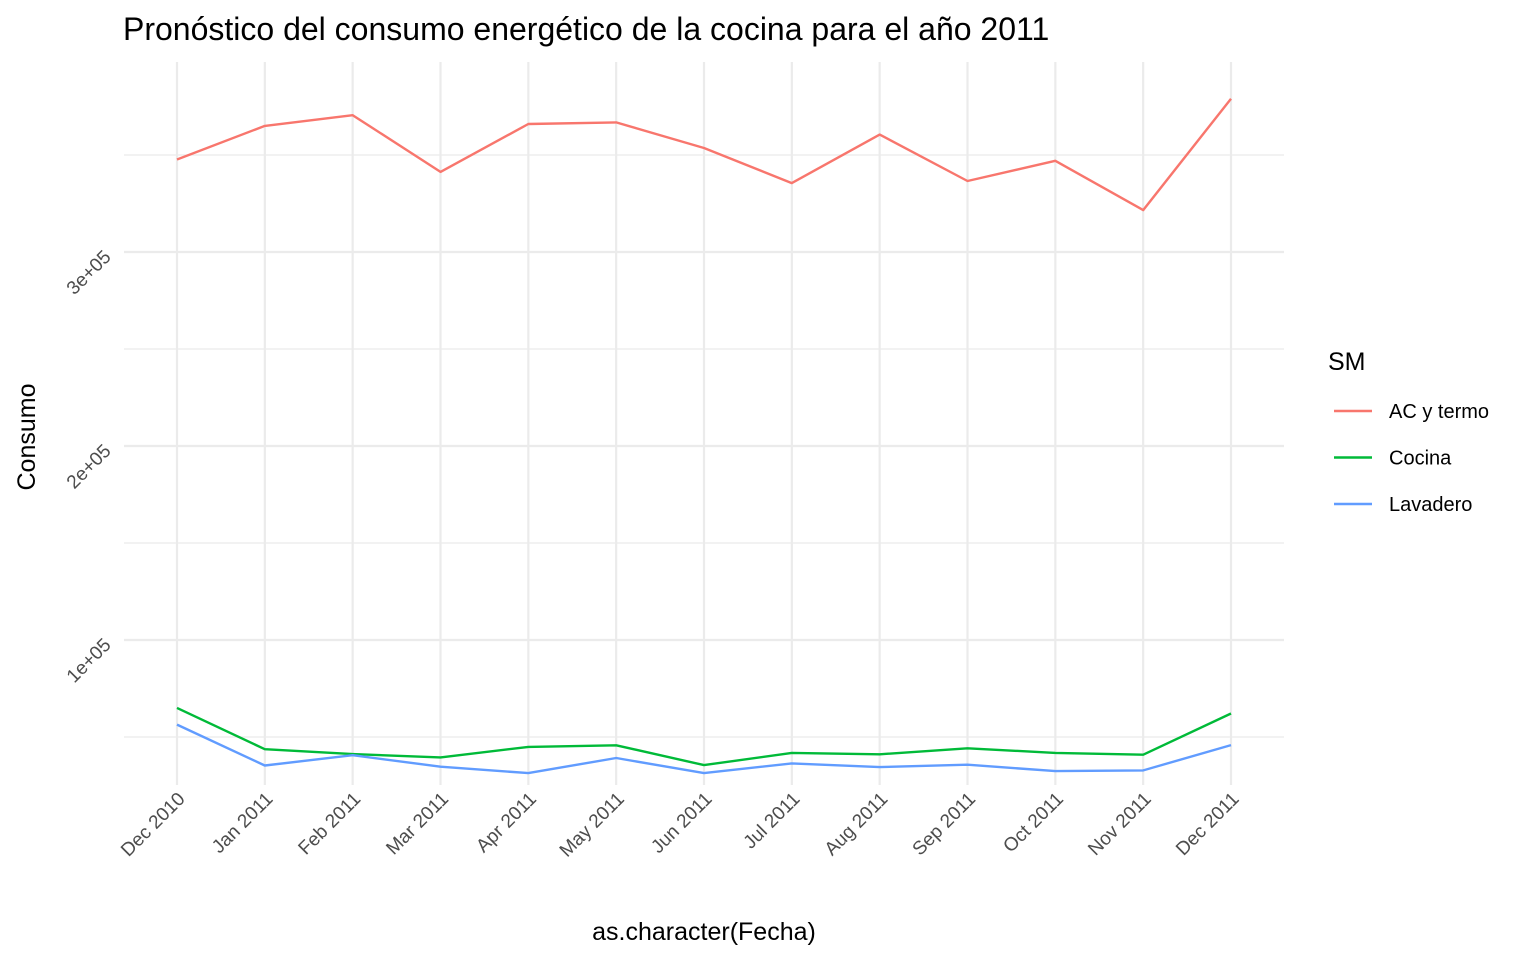 The image size is (1536, 960). What do you see at coordinates (1420, 459) in the screenshot?
I see `legend-label: Cocina` at bounding box center [1420, 459].